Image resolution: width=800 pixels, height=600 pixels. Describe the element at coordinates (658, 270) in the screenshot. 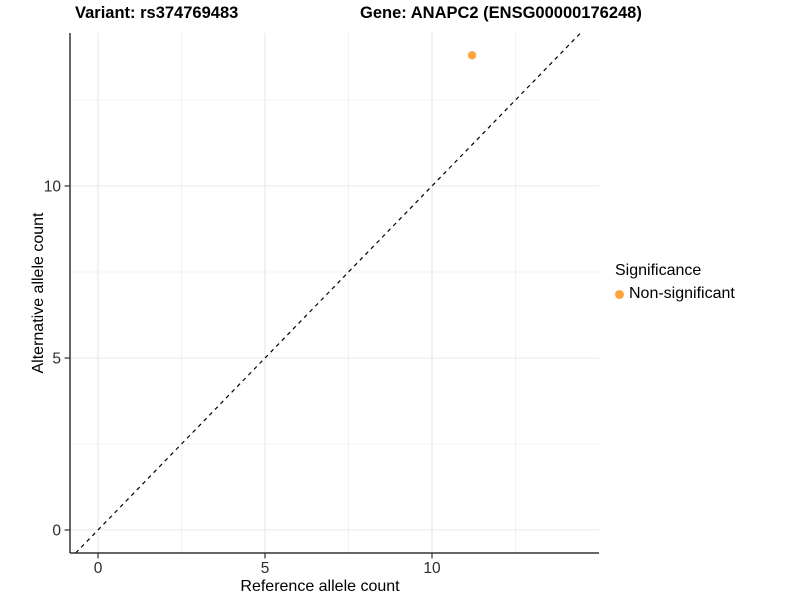

I see `legend-title: Significance` at that location.